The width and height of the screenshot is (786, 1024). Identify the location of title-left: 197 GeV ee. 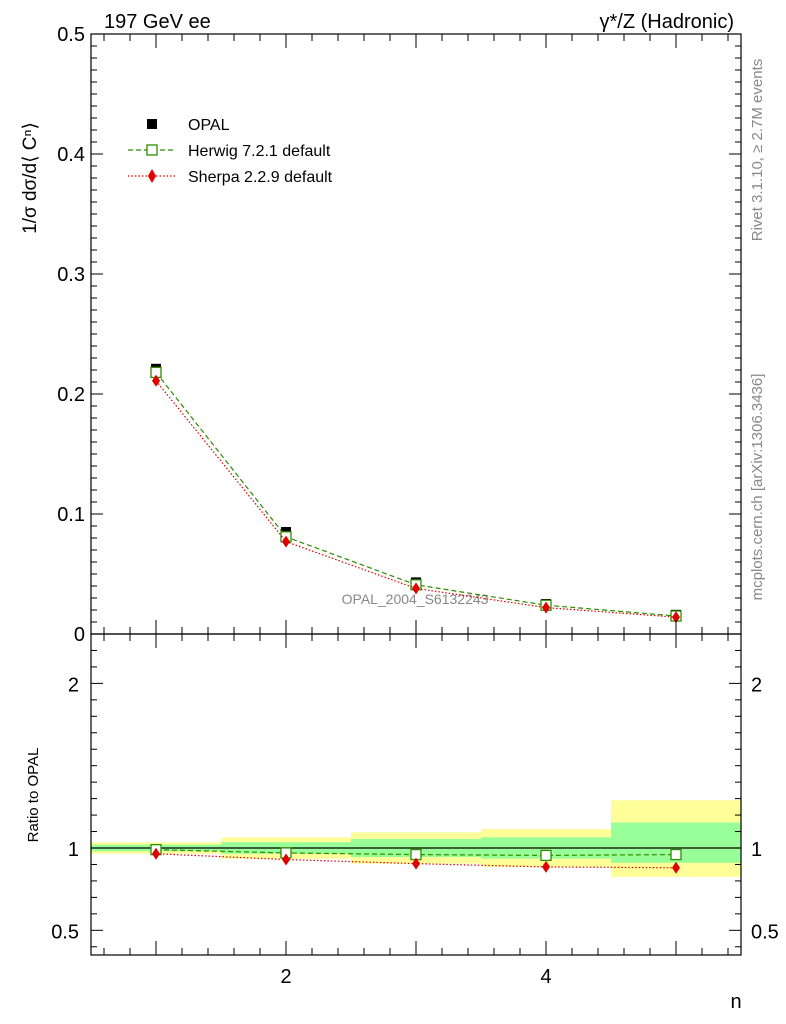
(157, 22).